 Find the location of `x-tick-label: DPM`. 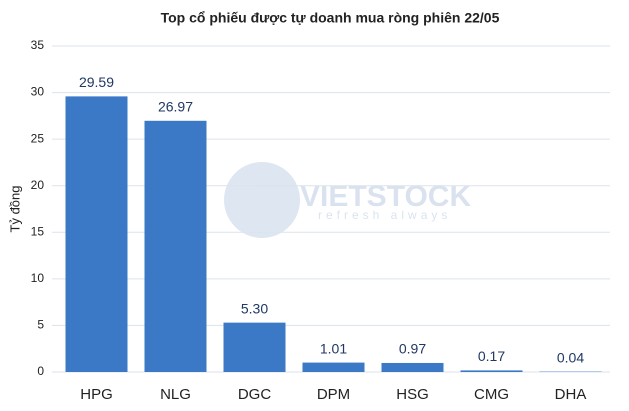

x-tick-label: DPM is located at coordinates (333, 394).